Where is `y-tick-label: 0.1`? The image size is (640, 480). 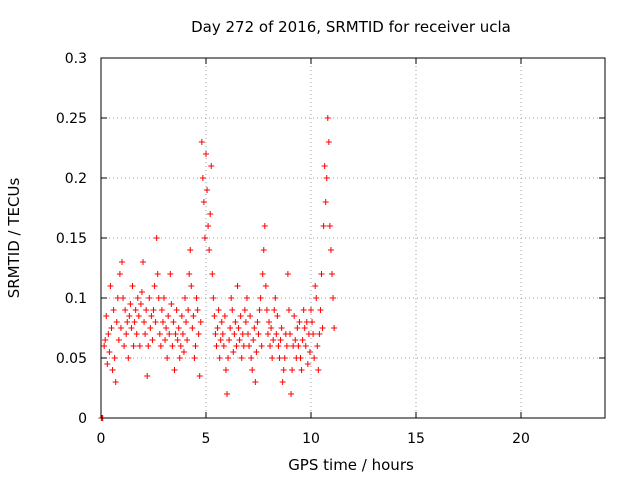 y-tick-label: 0.1 is located at coordinates (76, 299).